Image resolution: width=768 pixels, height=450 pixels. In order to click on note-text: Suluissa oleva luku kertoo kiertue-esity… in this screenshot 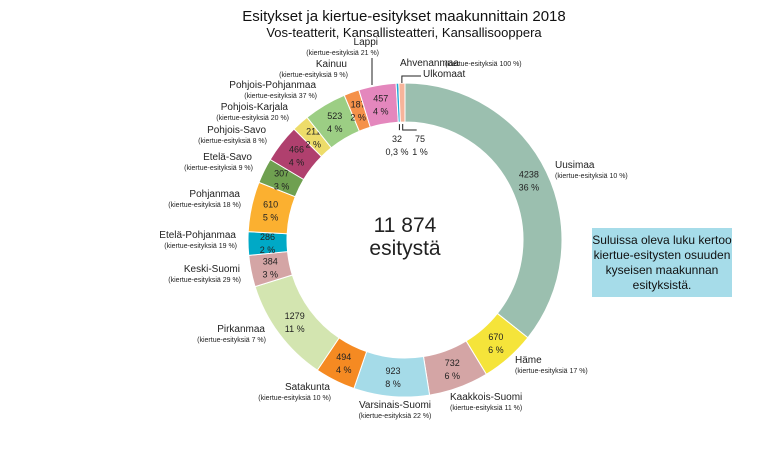, I will do `click(662, 262)`.